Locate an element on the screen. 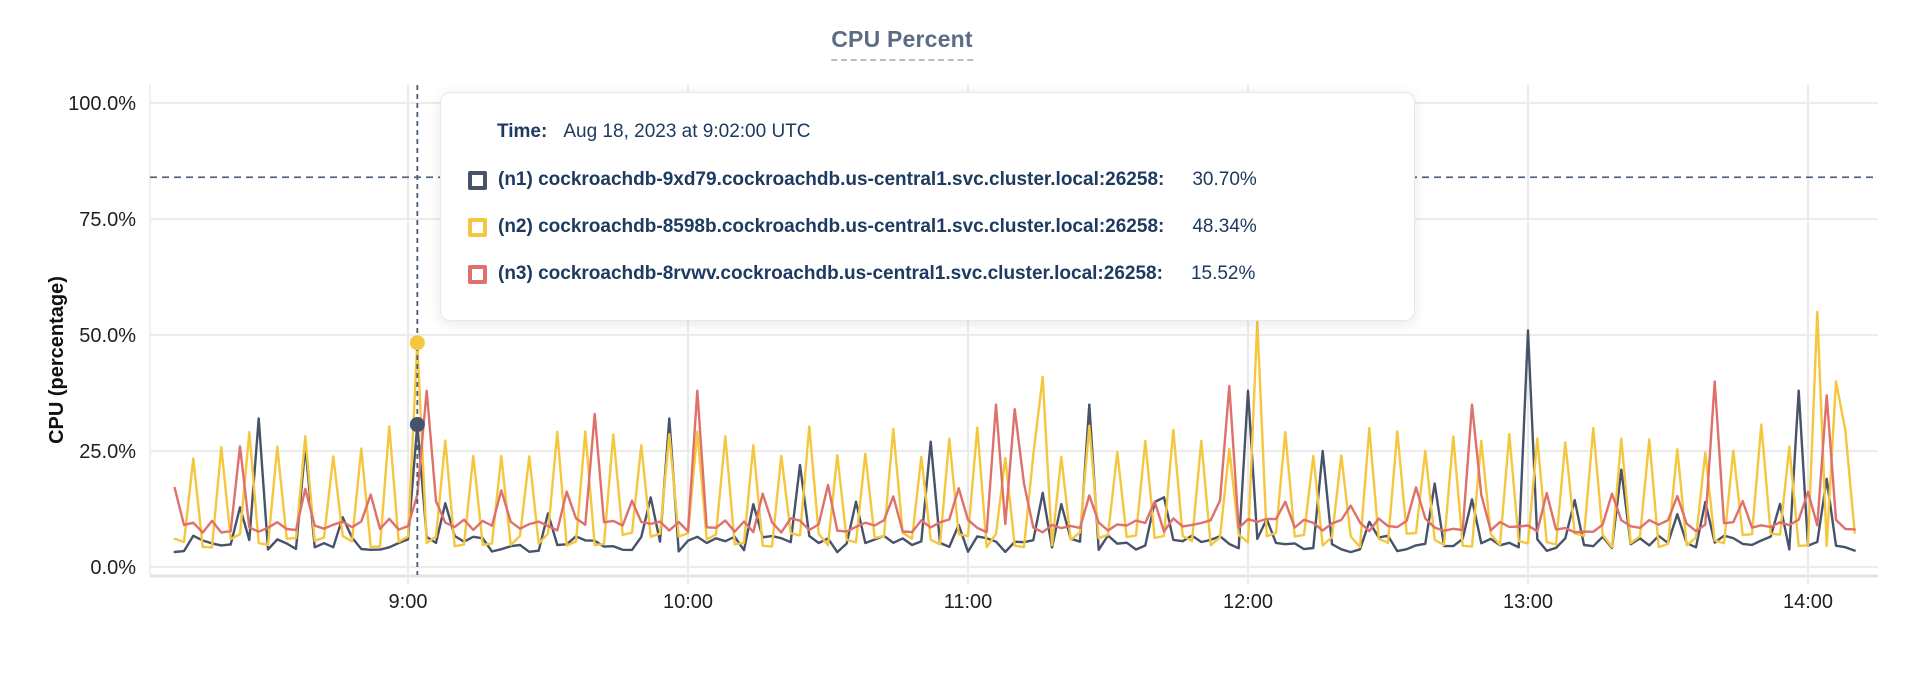 The width and height of the screenshot is (1924, 694). x-tick-label: 14:00 is located at coordinates (1808, 602).